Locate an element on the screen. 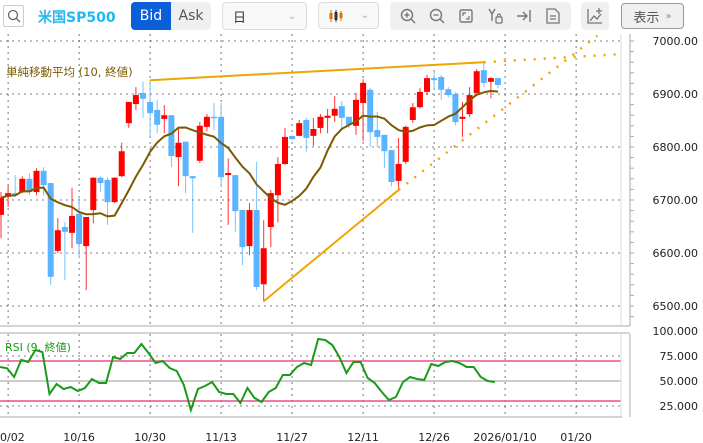  rsi-tick-label: 25.000 is located at coordinates (679, 406).